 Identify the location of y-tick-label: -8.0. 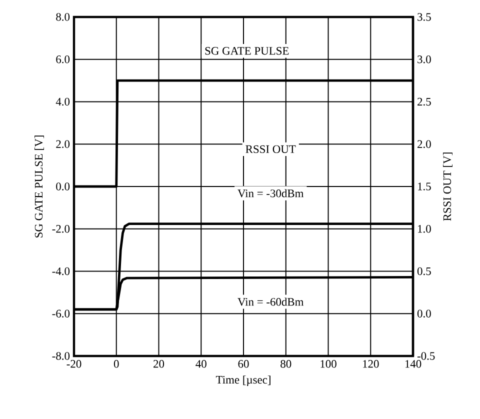
(61, 356).